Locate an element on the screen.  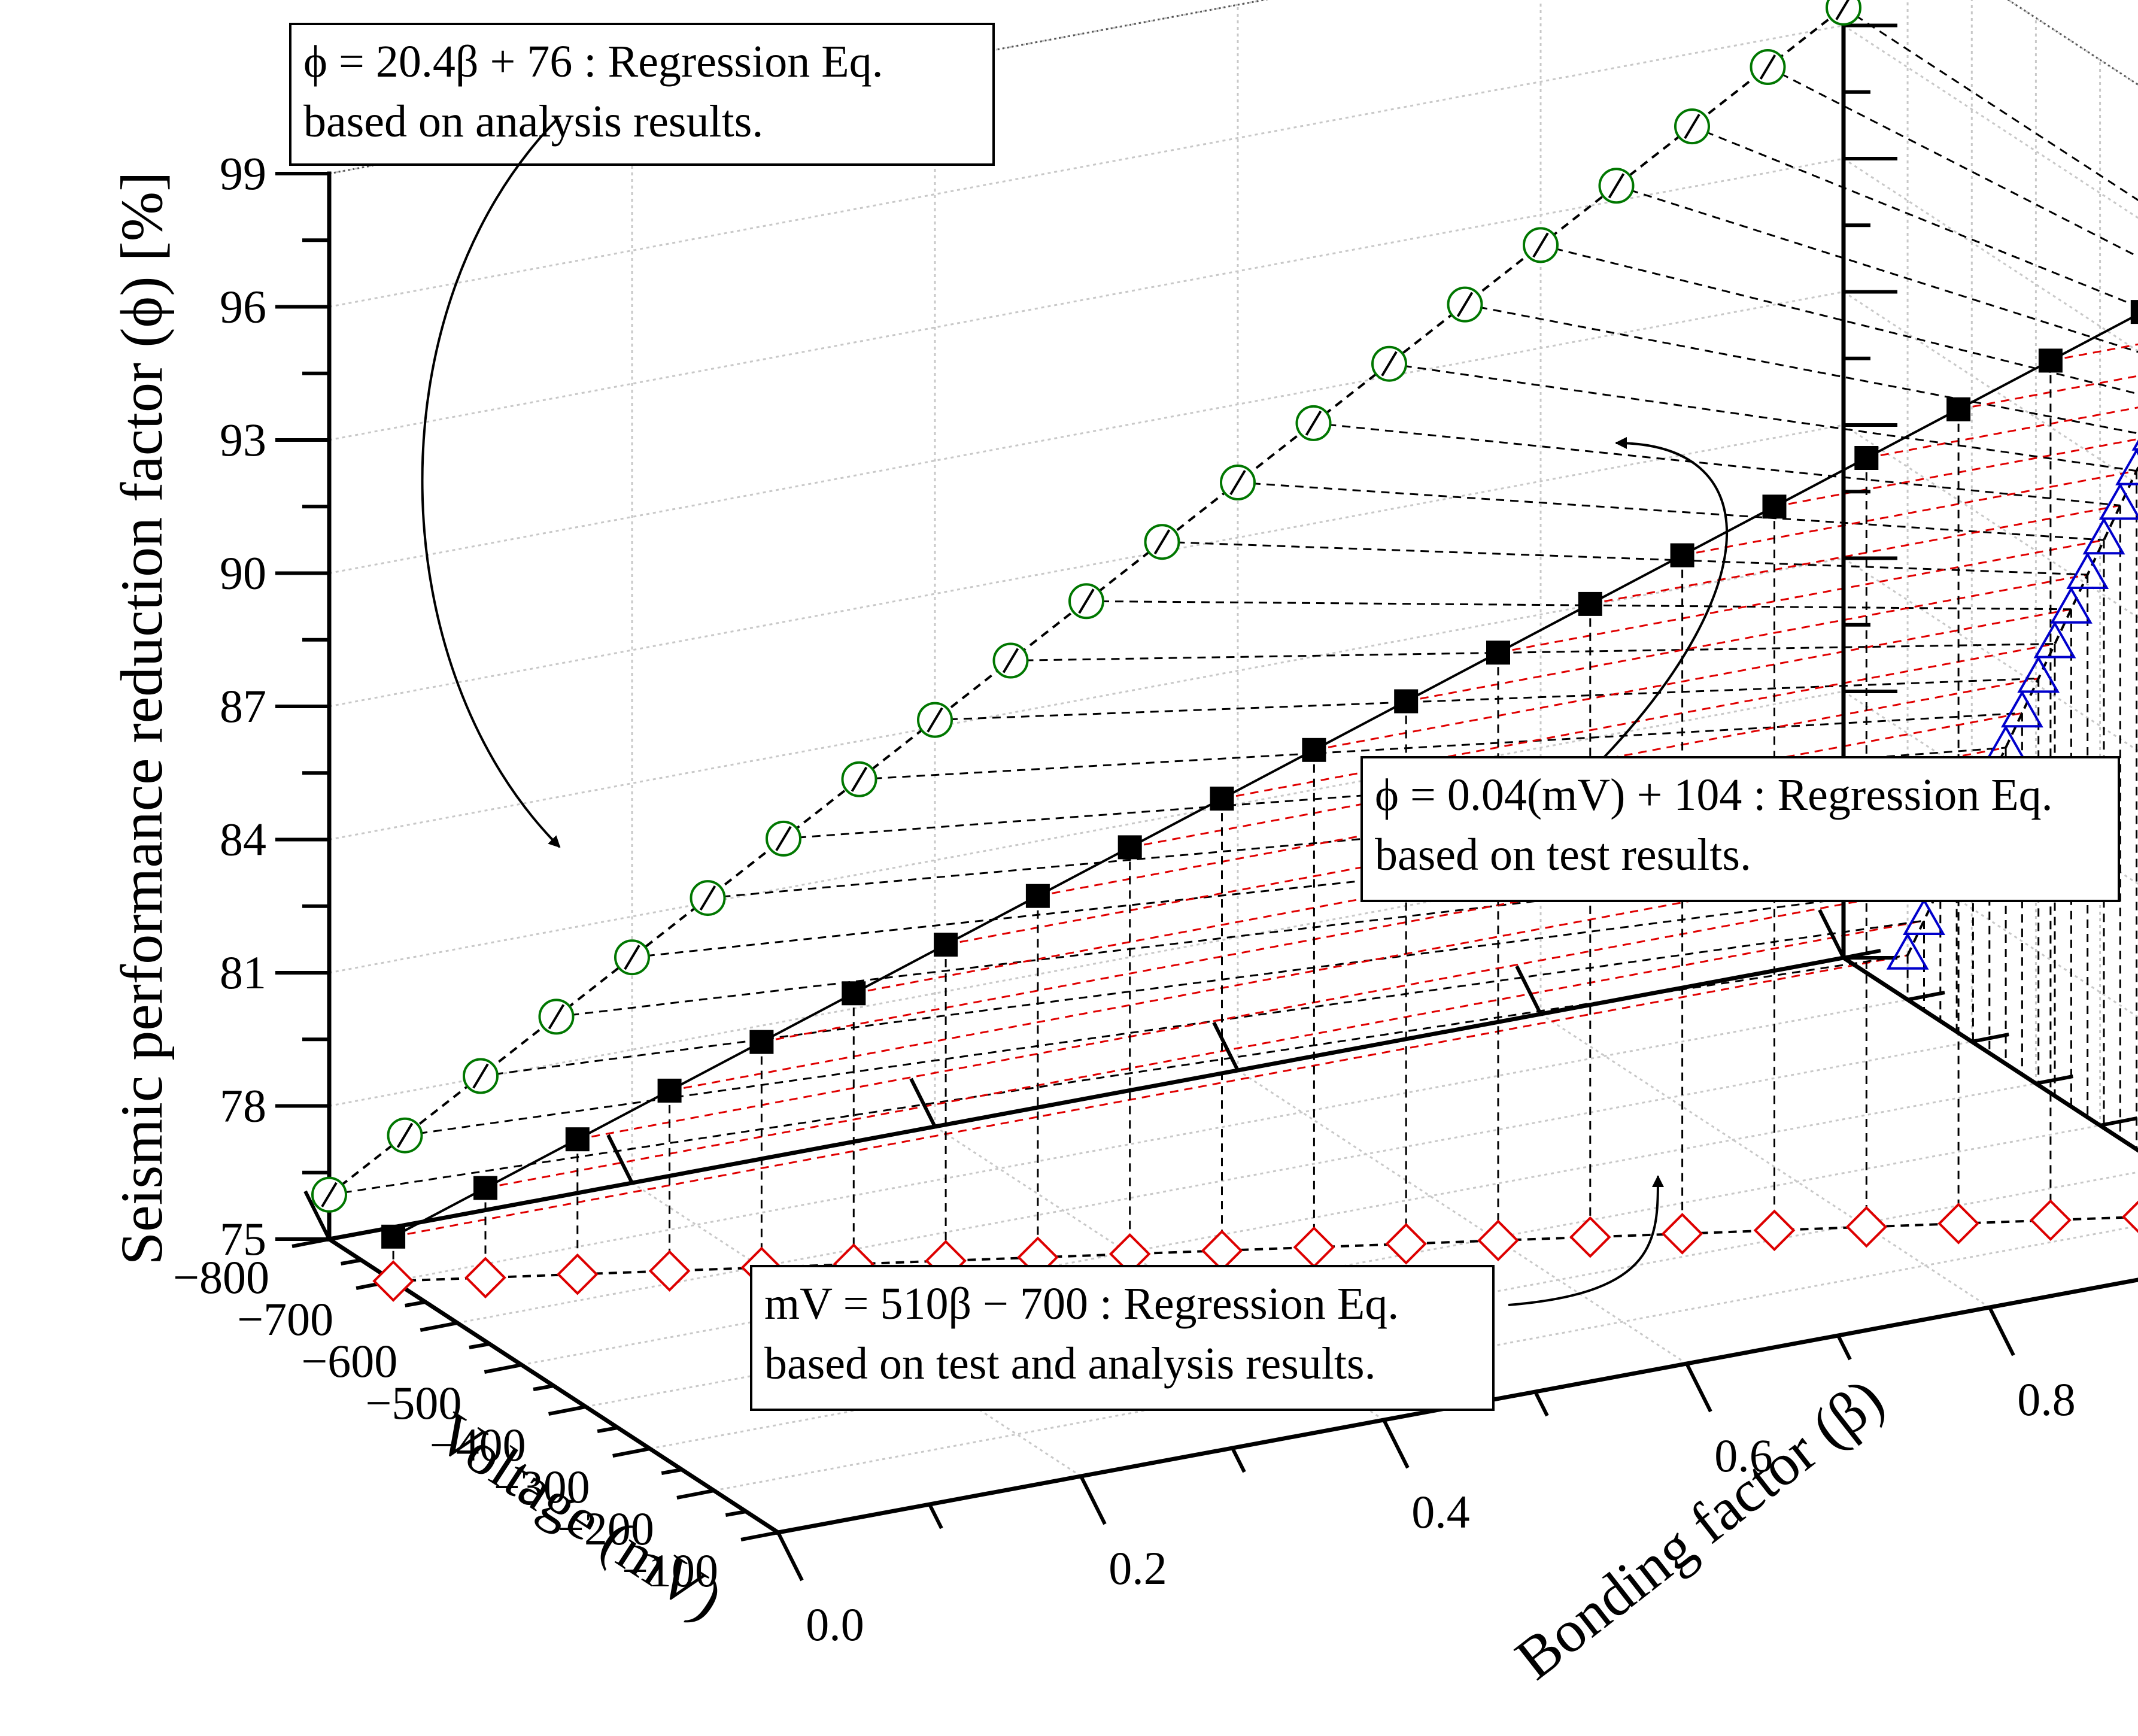
x-tick-label: −600 is located at coordinates (349, 1361).